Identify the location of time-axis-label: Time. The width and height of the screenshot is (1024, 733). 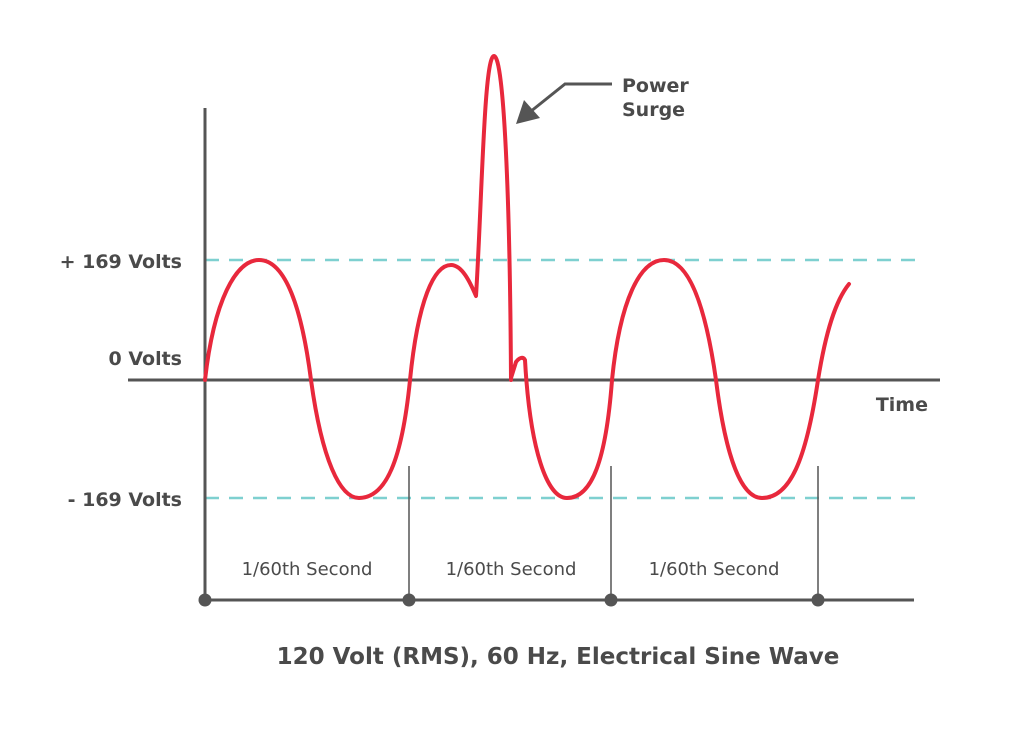
(902, 405).